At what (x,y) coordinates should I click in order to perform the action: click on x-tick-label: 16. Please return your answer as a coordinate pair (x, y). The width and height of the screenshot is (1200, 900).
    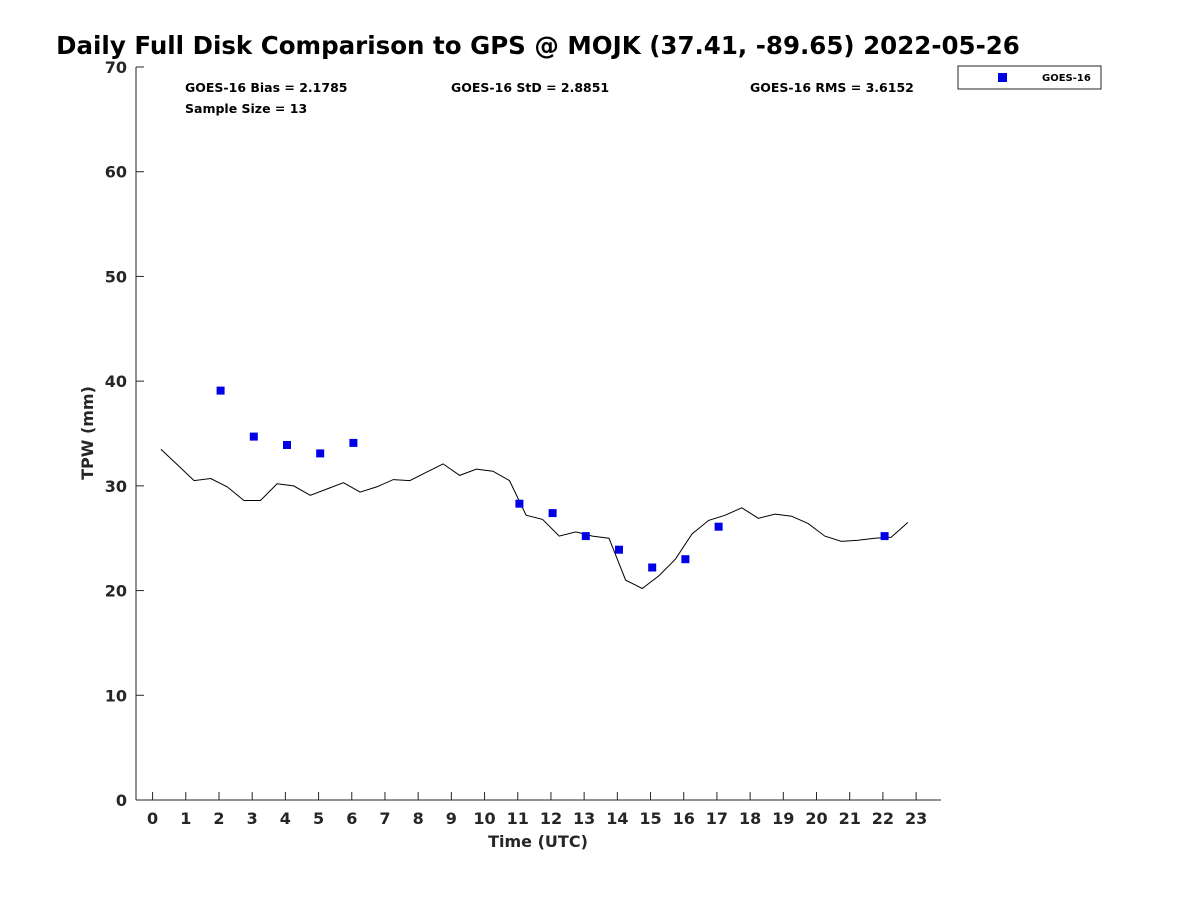
    Looking at the image, I should click on (684, 818).